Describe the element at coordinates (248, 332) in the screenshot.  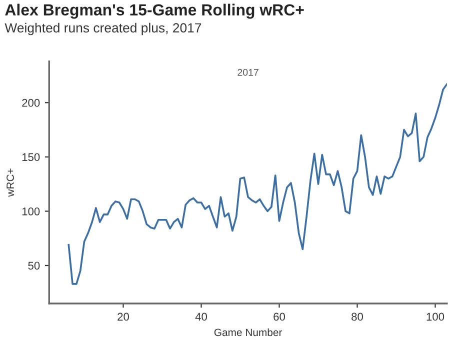
I see `x-axis-title: Game Number` at that location.